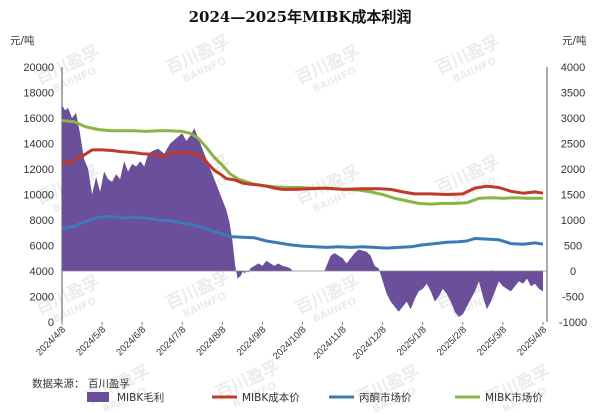  I want to click on right-tick-label: 2500, so click(573, 145).